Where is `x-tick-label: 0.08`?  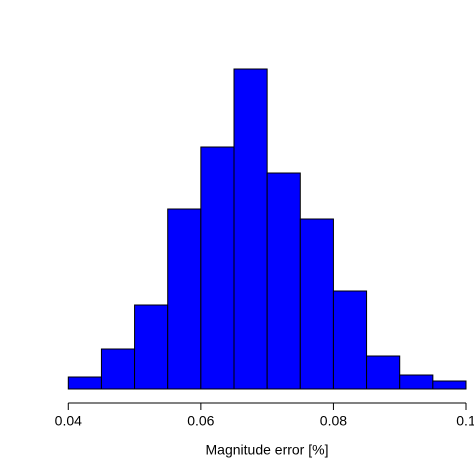 x-tick-label: 0.08 is located at coordinates (333, 421).